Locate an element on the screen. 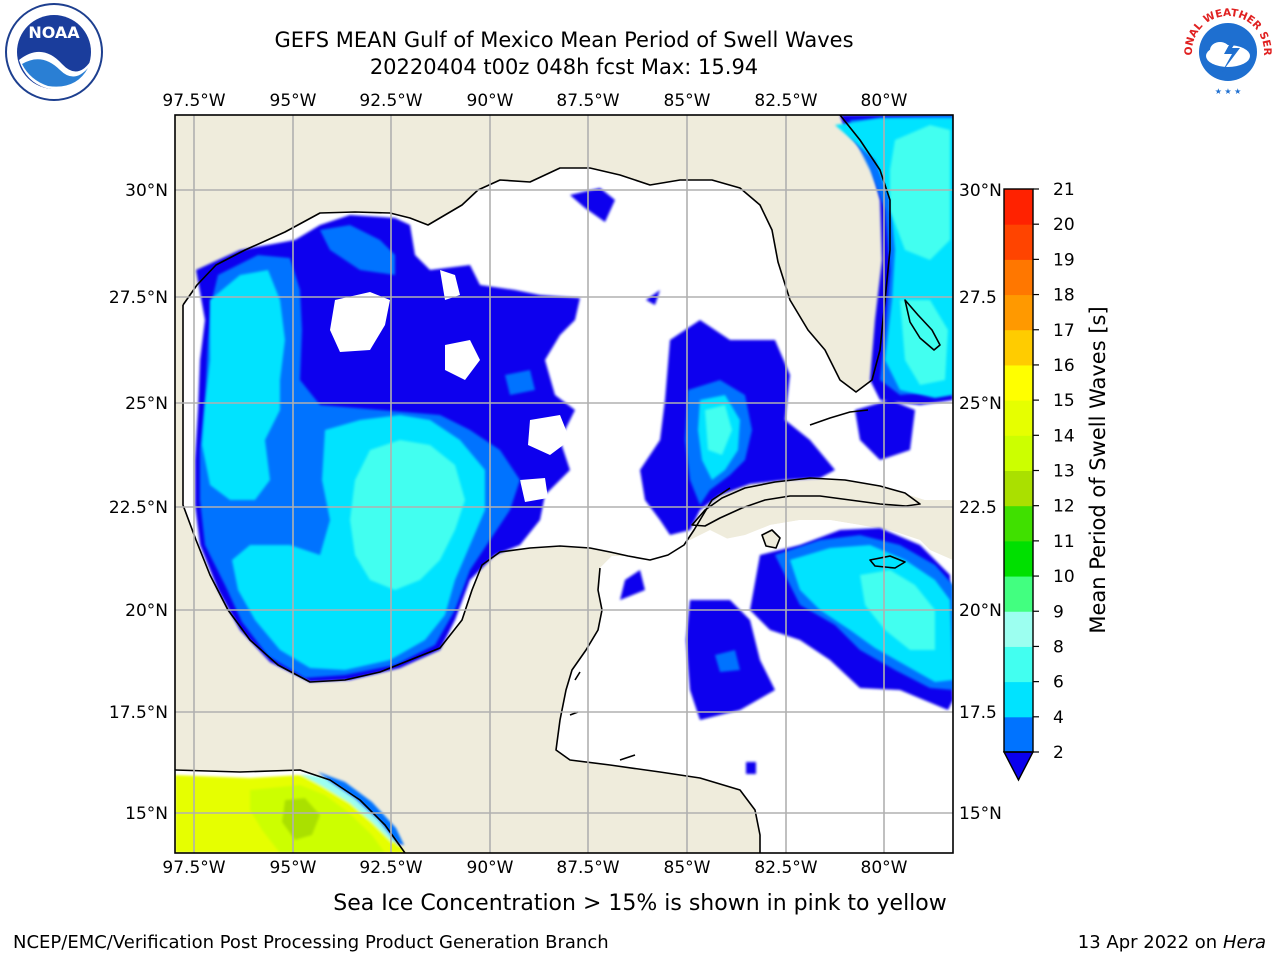  colorbar-tick-label: 20 is located at coordinates (1064, 225).